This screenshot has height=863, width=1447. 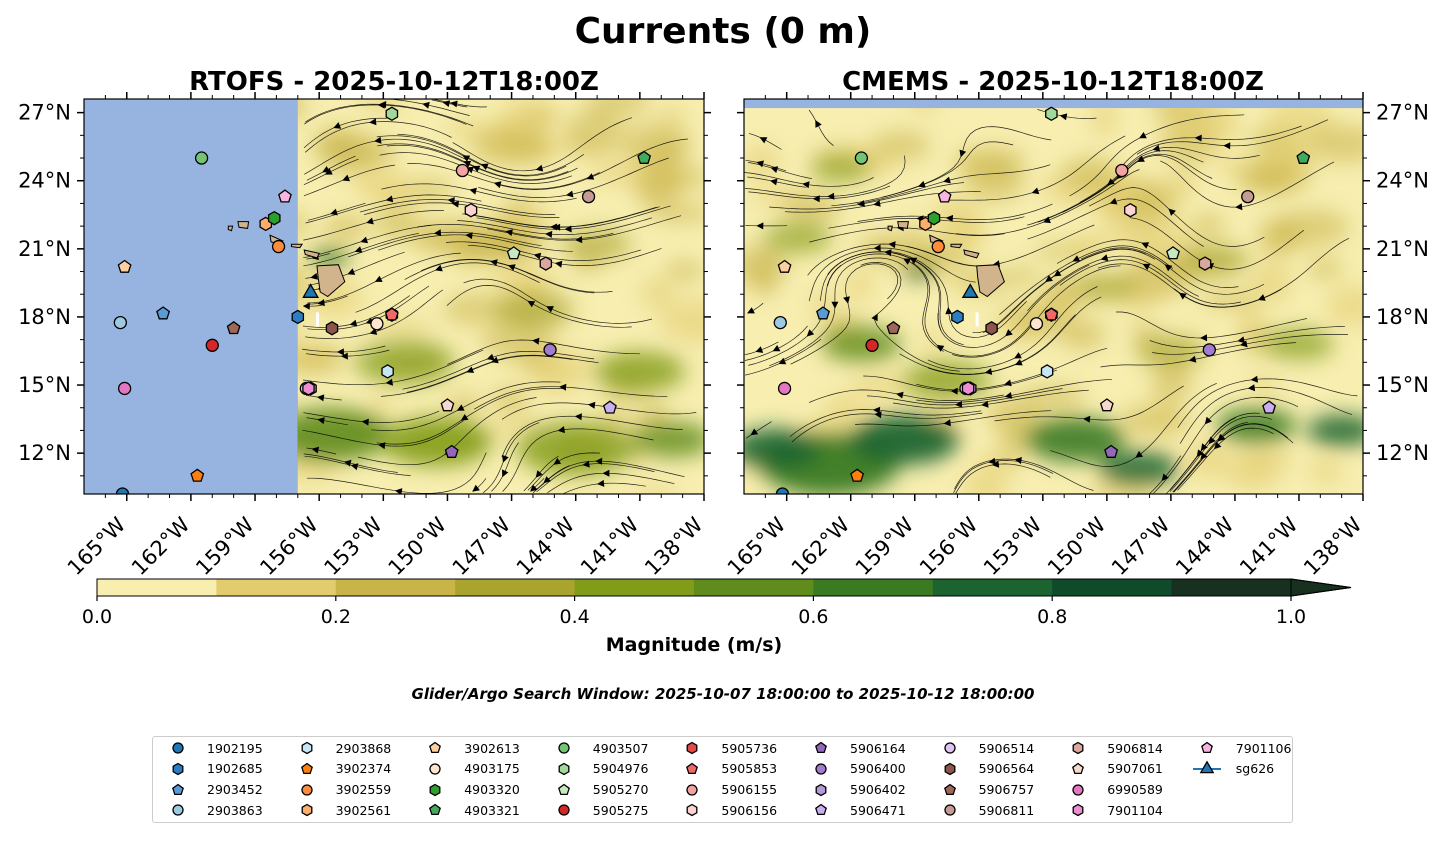 I want to click on platform-4903175-marker, so click(x=377, y=324).